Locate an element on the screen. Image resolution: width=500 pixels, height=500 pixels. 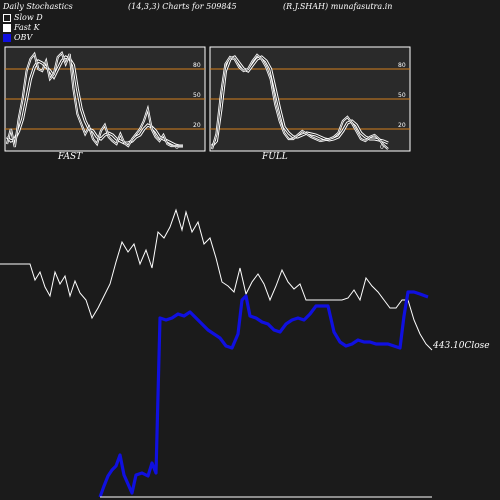
legend-slow-d: Slow D is located at coordinates (23, 17).